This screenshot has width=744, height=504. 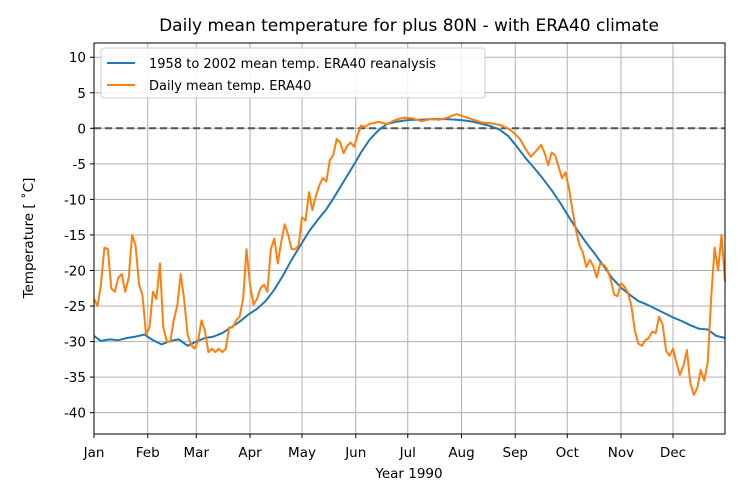 What do you see at coordinates (197, 453) in the screenshot?
I see `x-tick-label: Mar` at bounding box center [197, 453].